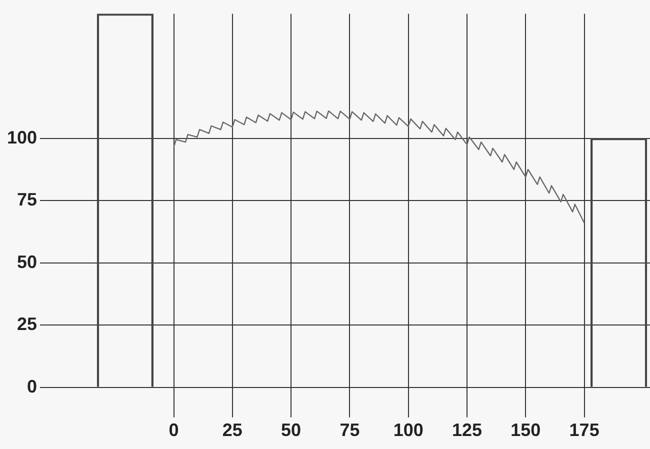 This screenshot has height=449, width=650. I want to click on x-tick-label: 125, so click(467, 430).